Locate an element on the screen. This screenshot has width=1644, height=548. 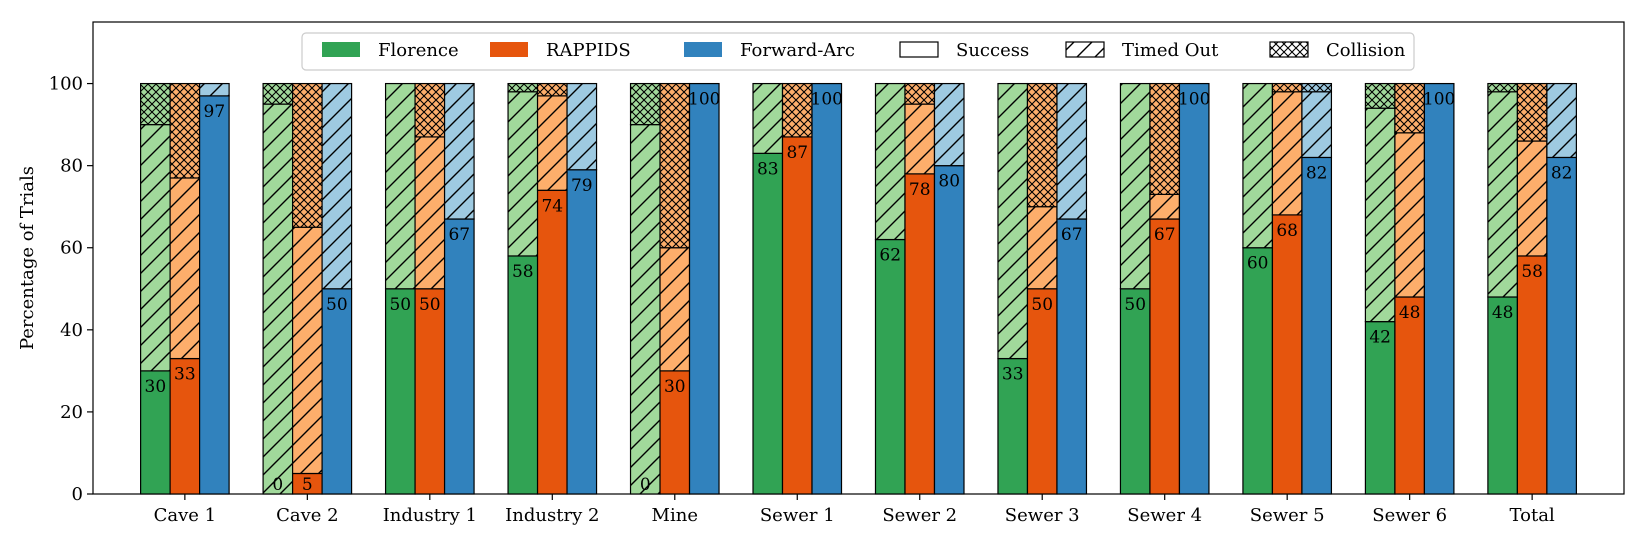
bar-value-label: 97 is located at coordinates (215, 112).